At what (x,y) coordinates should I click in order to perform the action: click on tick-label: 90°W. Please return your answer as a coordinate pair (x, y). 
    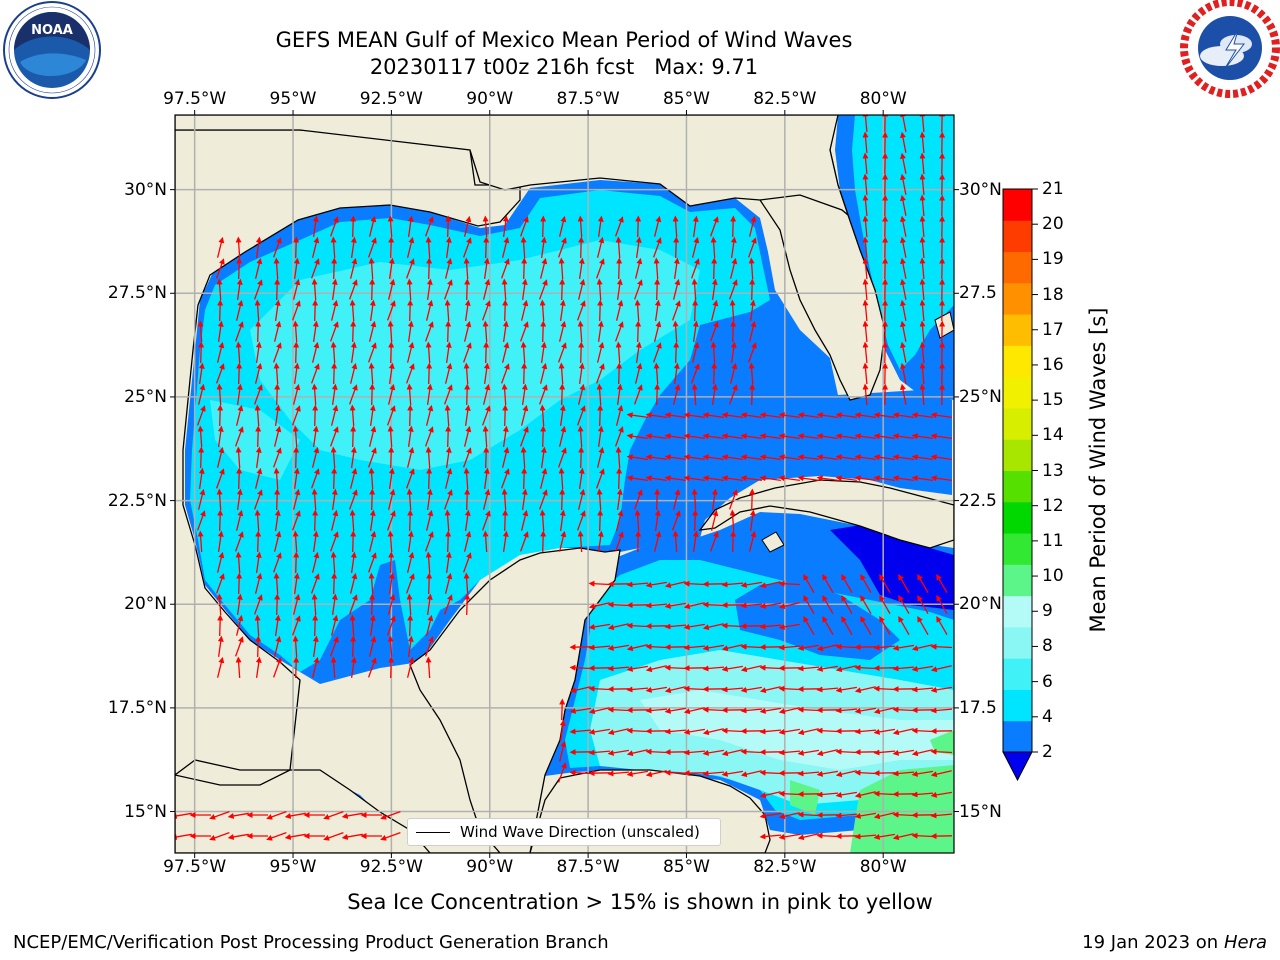
    Looking at the image, I should click on (490, 99).